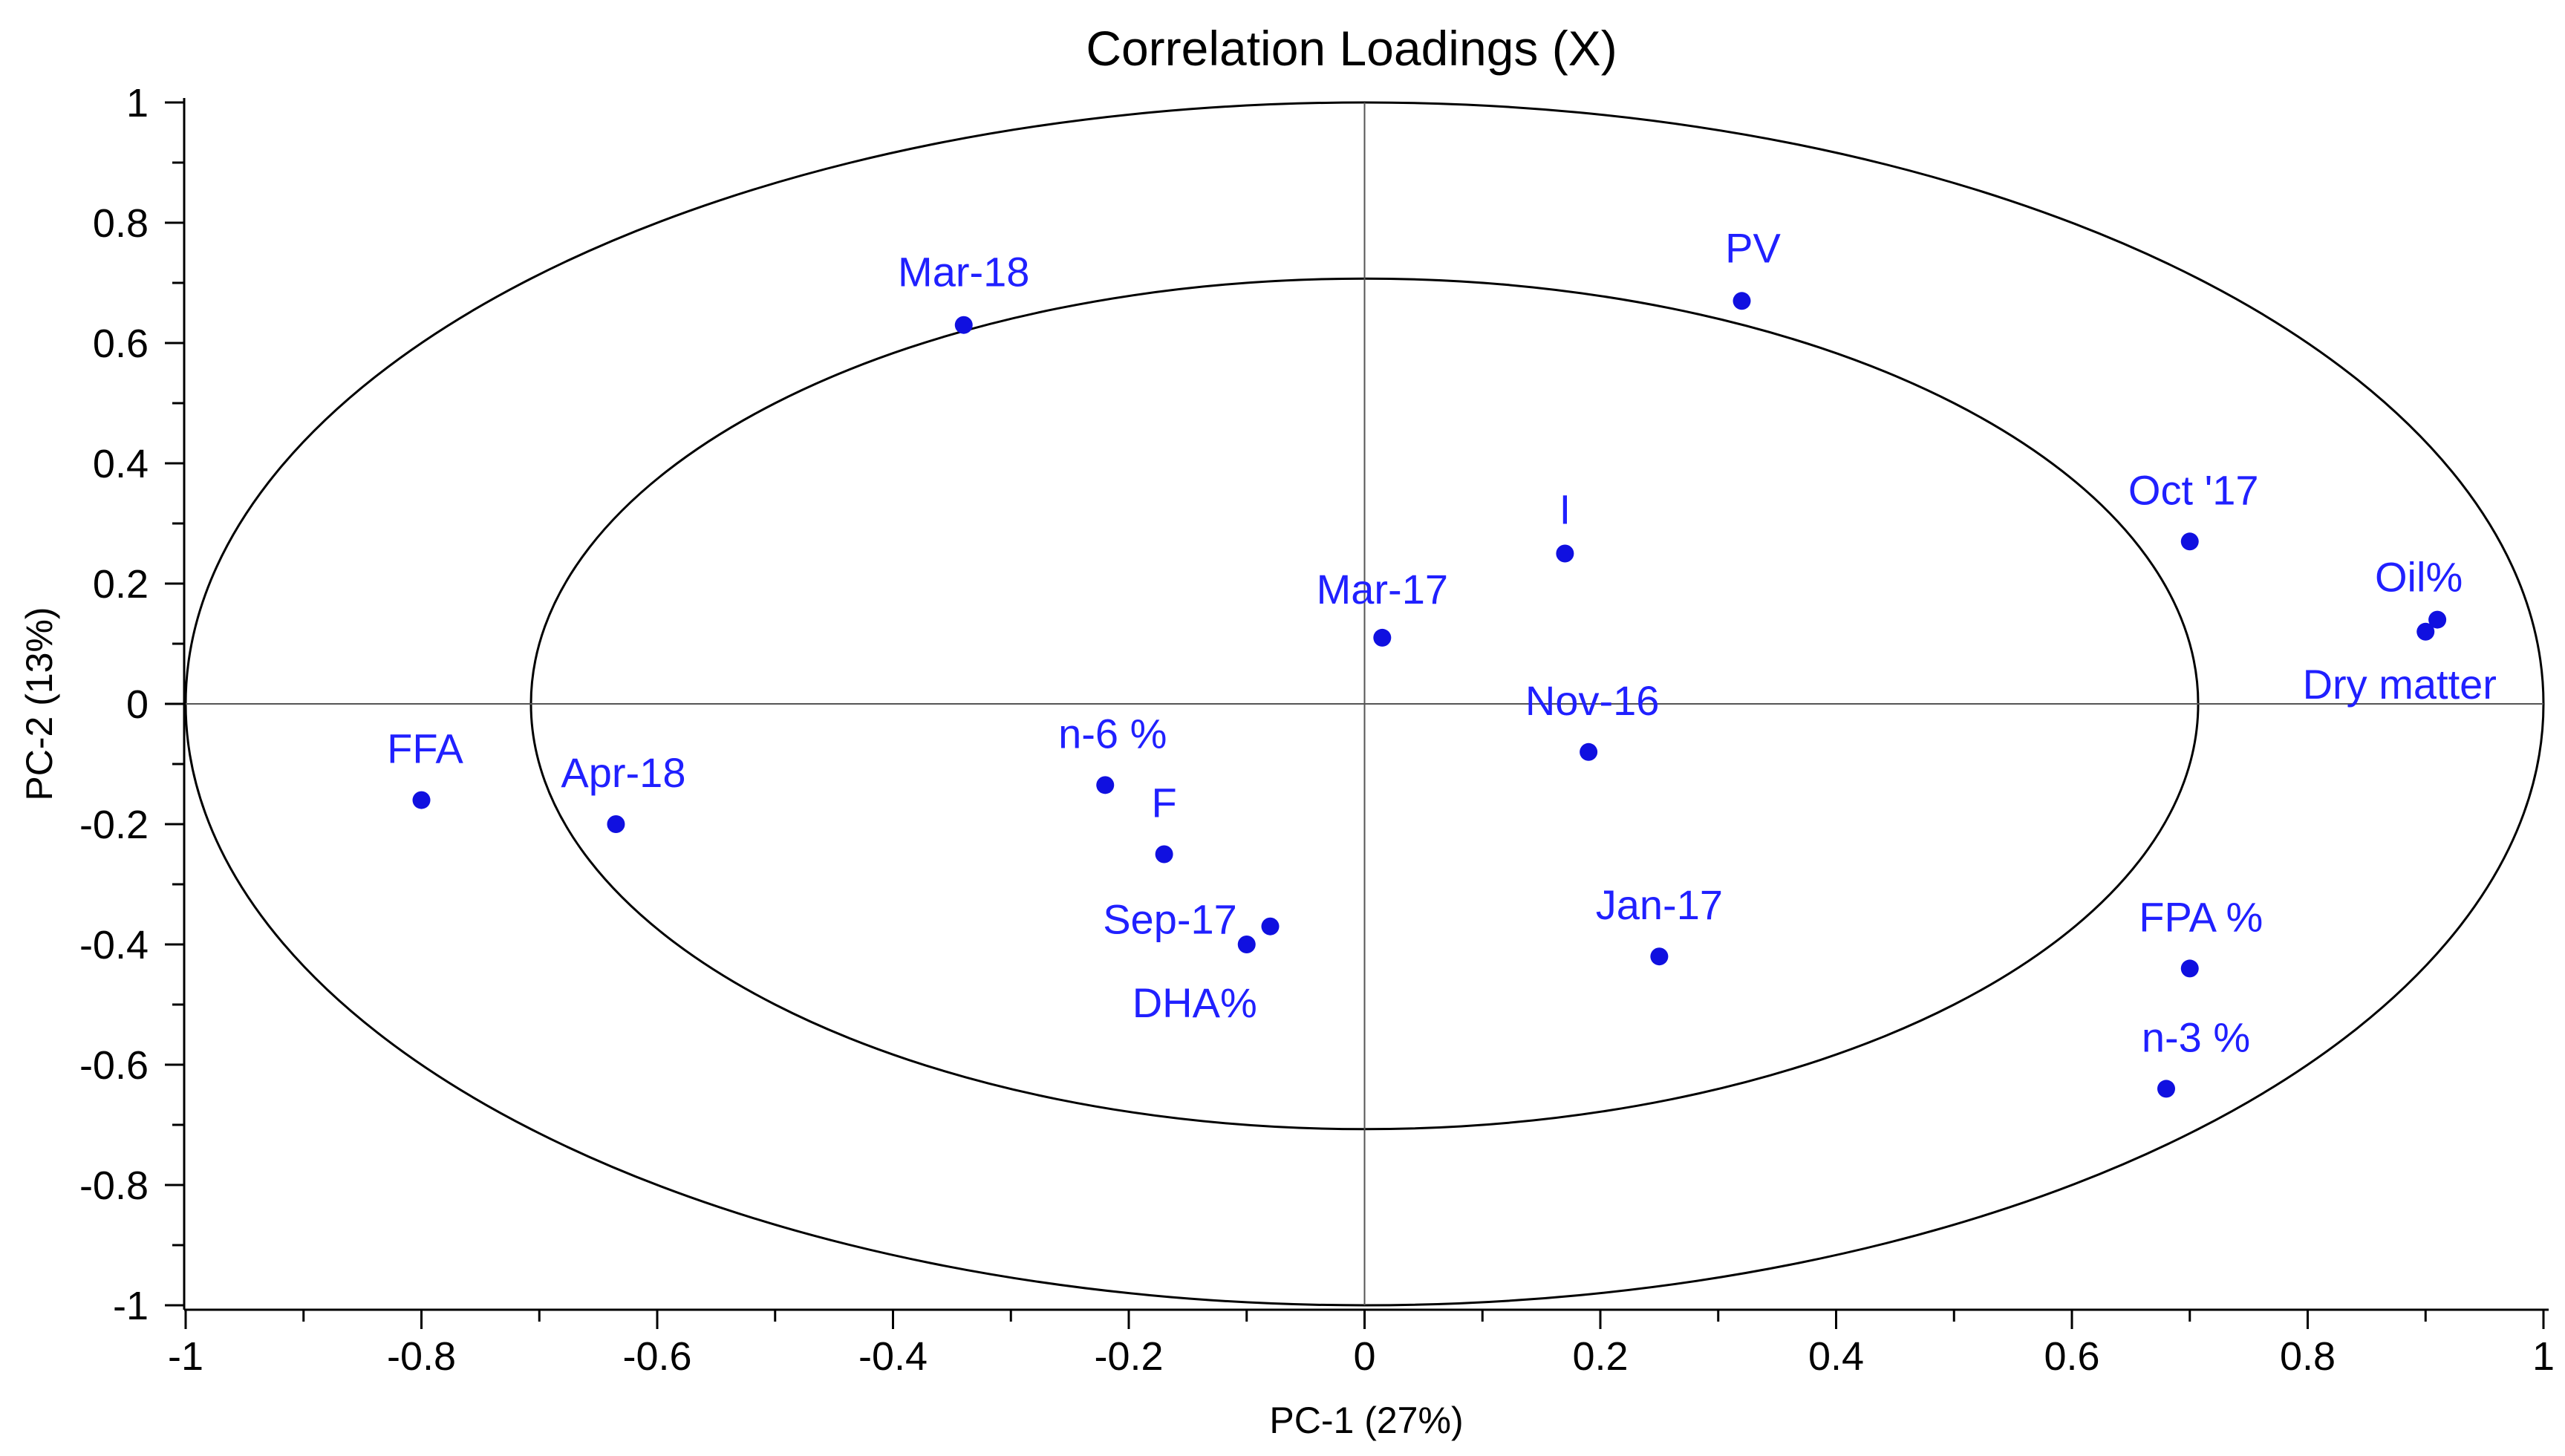 The image size is (2565, 1456). I want to click on label-fpa: FPA %, so click(2201, 917).